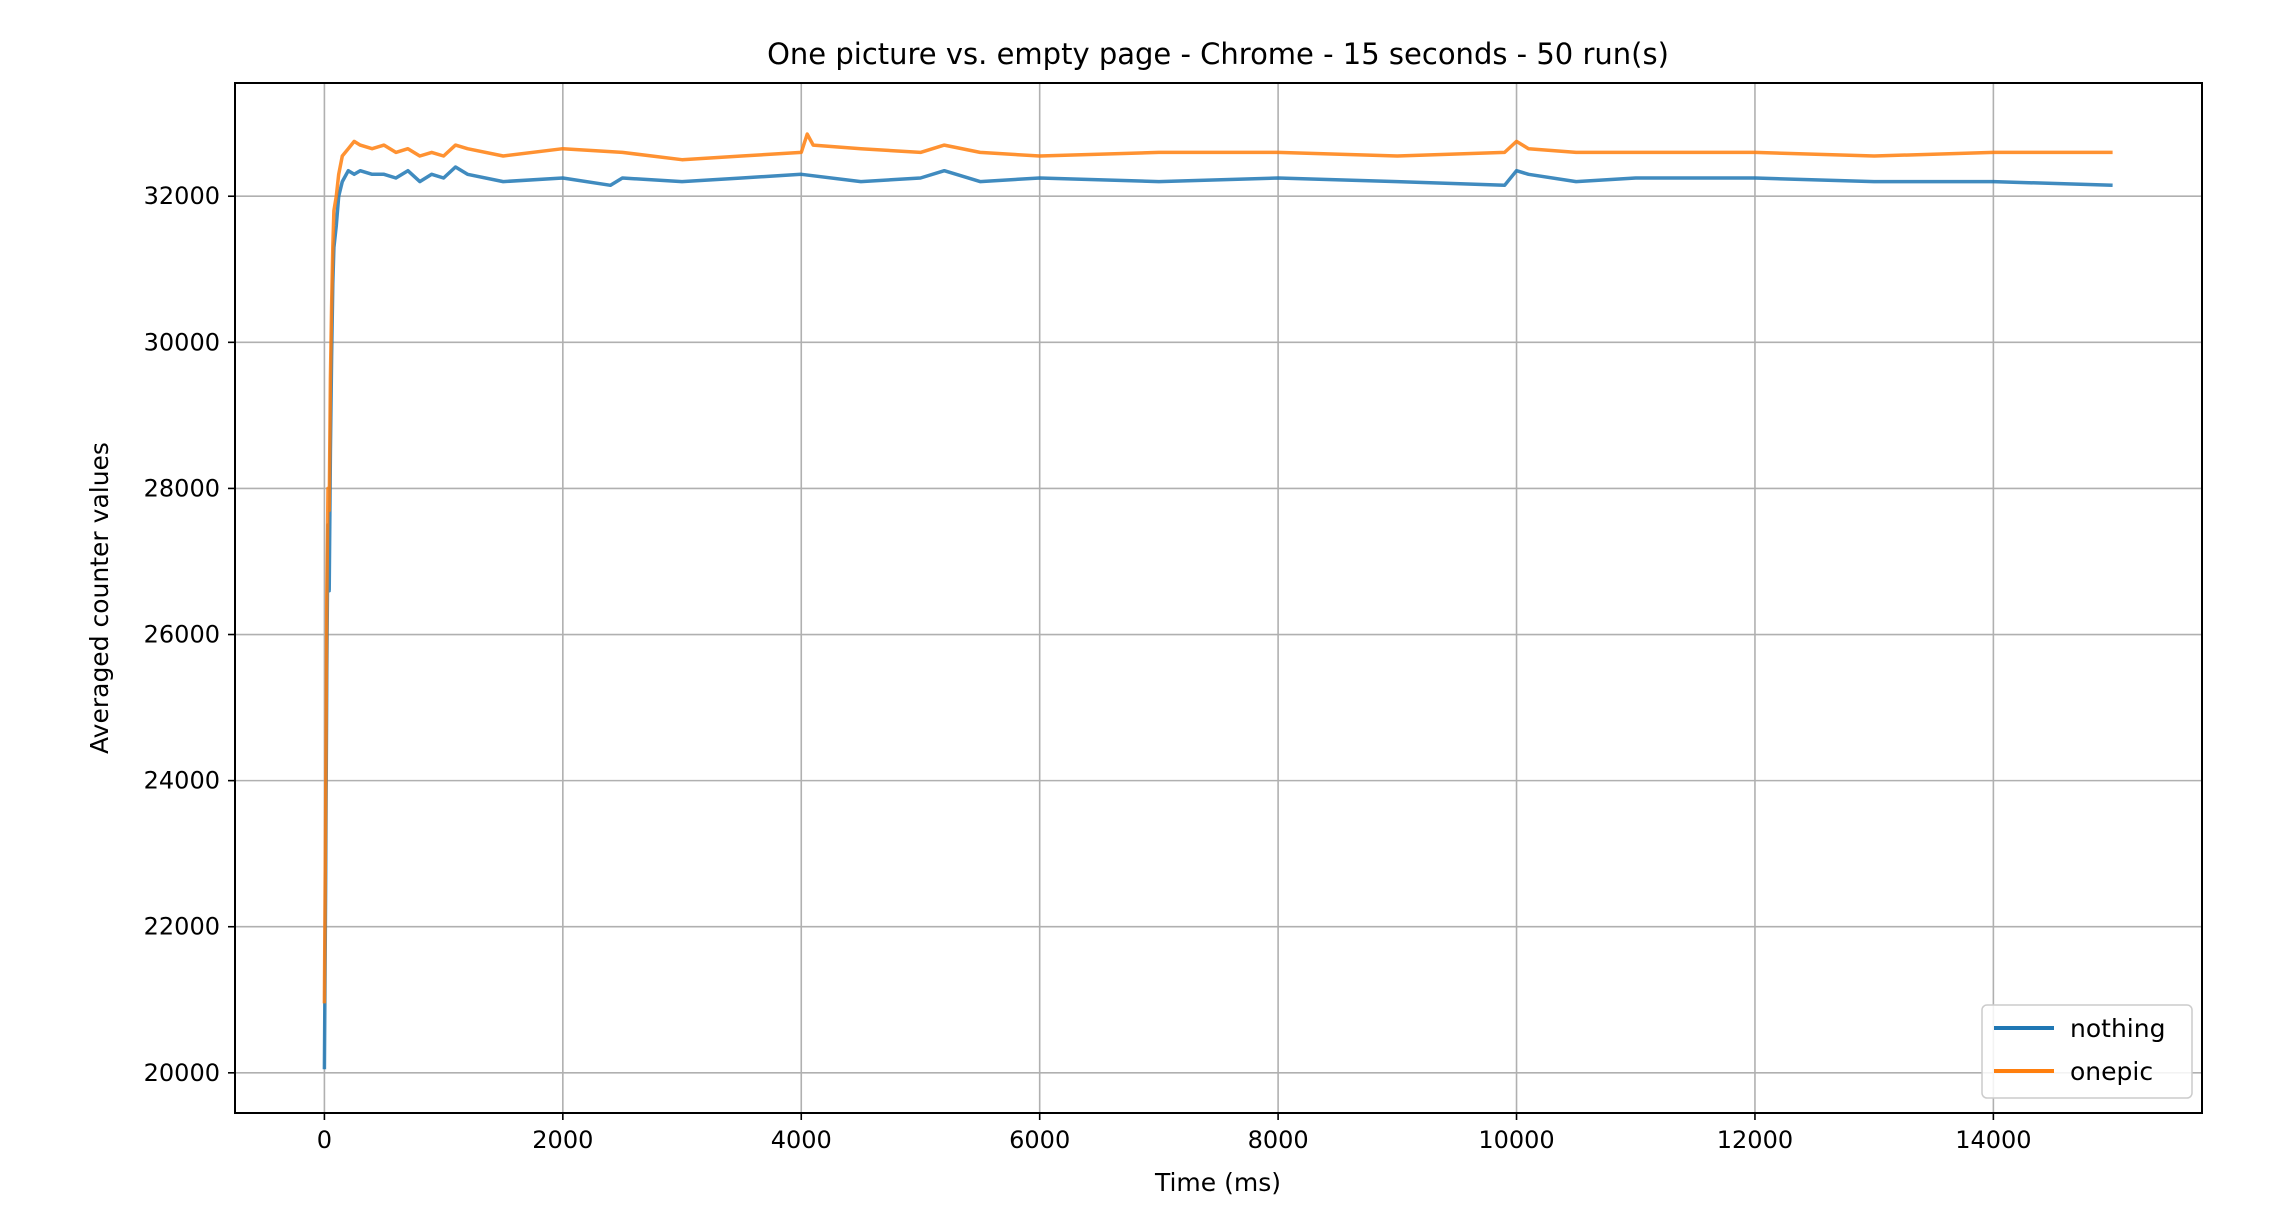  Describe the element at coordinates (1174, 1133) in the screenshot. I see `x-axis: 0 2000 4000 6000 8000 10000 12000 14000` at that location.